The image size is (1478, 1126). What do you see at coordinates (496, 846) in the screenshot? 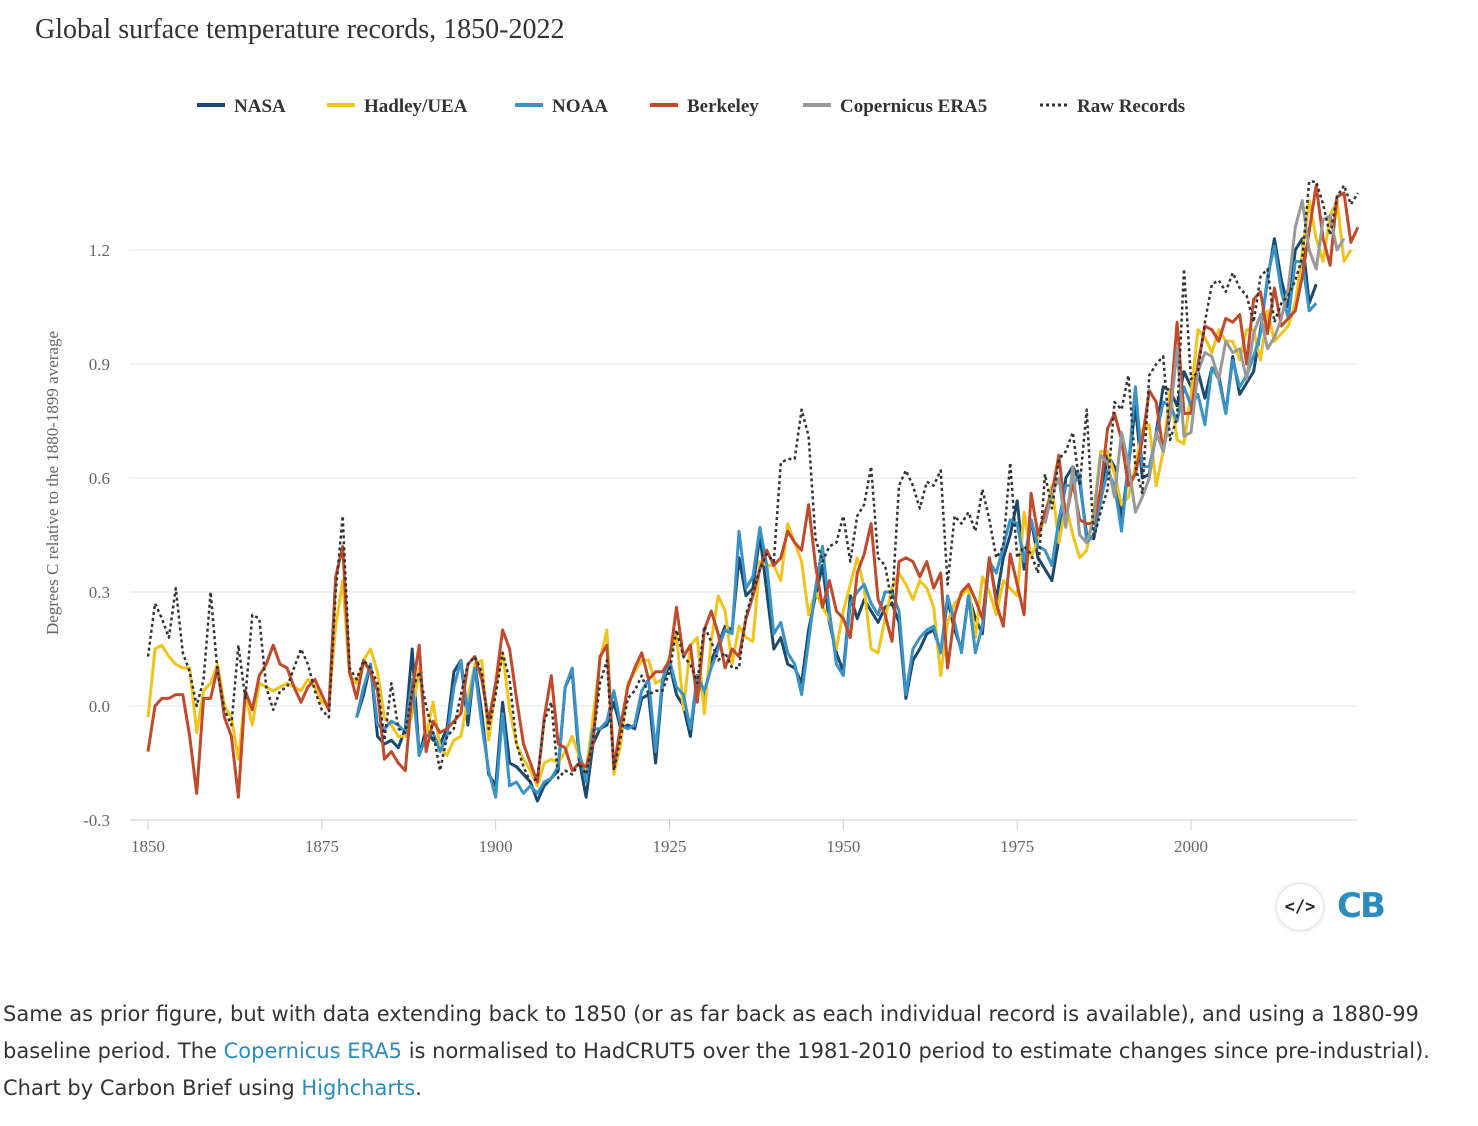
I see `x-tick-label: 1900` at bounding box center [496, 846].